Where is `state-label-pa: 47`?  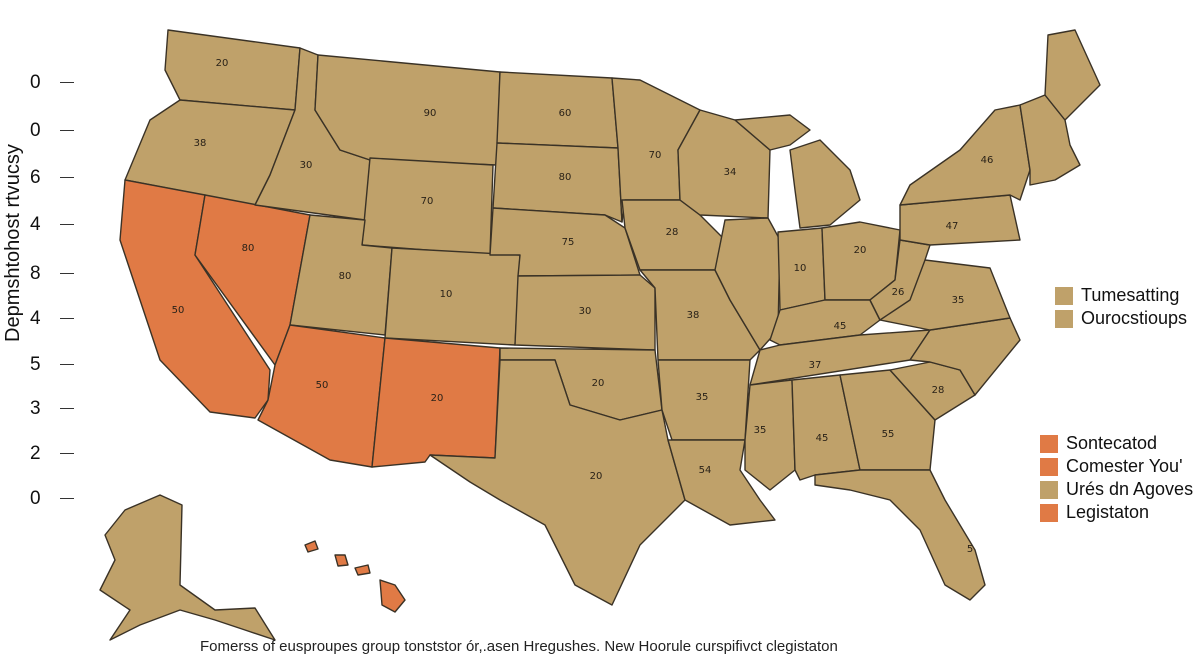
state-label-pa: 47 is located at coordinates (952, 226).